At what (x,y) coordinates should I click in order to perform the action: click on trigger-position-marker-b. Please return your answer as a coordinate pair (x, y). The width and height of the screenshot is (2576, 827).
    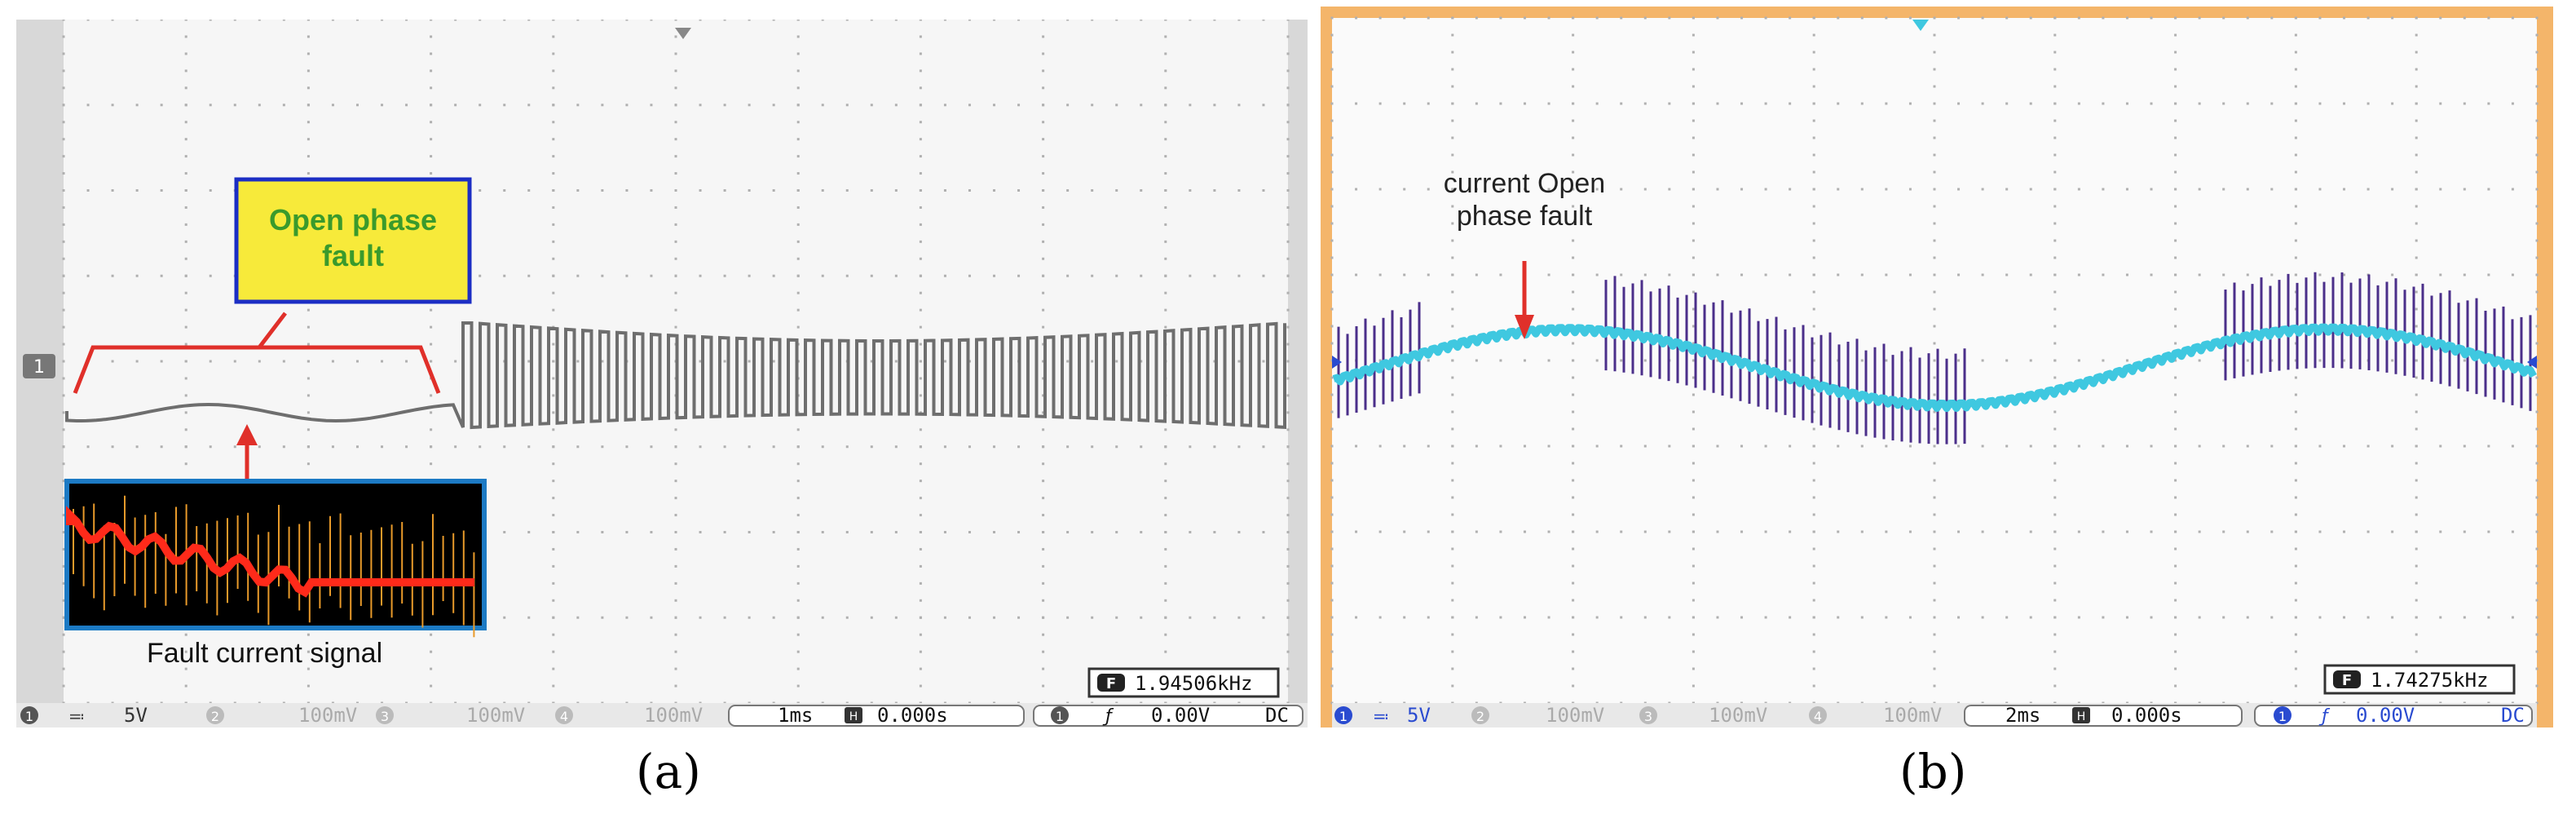
    Looking at the image, I should click on (1920, 25).